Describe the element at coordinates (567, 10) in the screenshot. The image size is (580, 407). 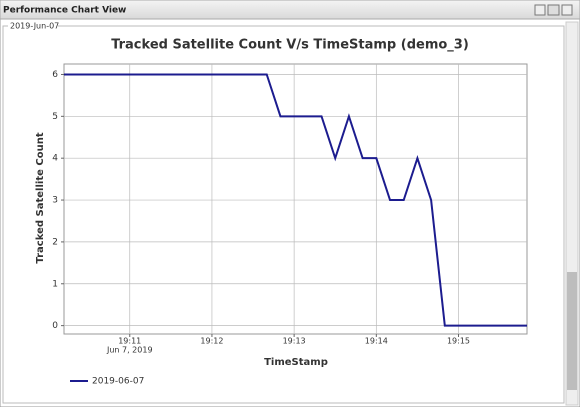
I see `export-icon` at that location.